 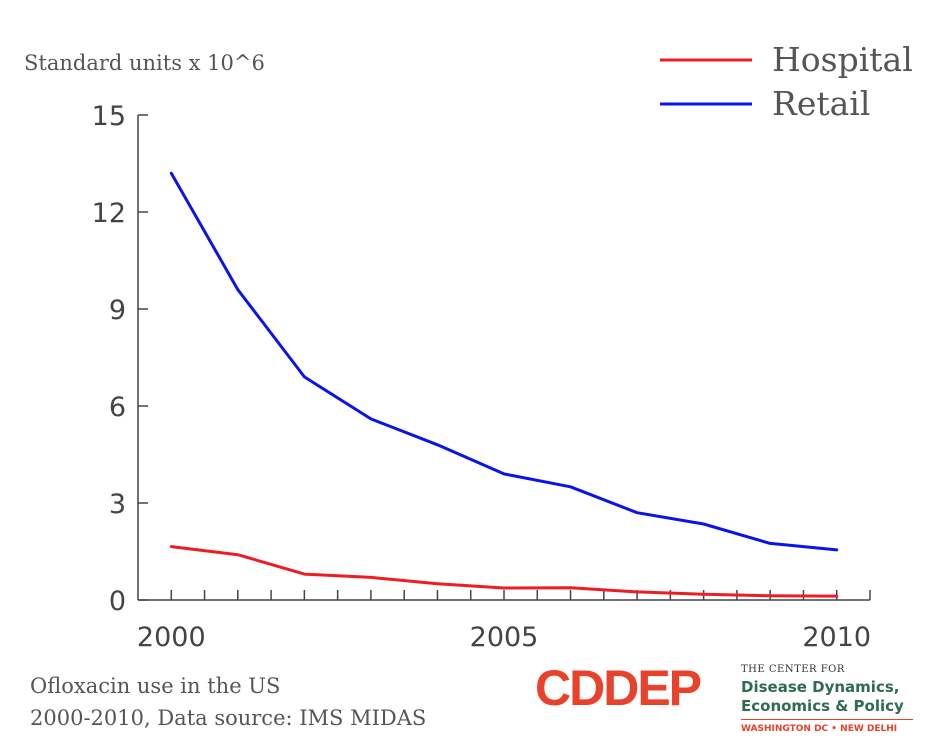 I want to click on logo-line-2: Economics & Policy, so click(x=822, y=706).